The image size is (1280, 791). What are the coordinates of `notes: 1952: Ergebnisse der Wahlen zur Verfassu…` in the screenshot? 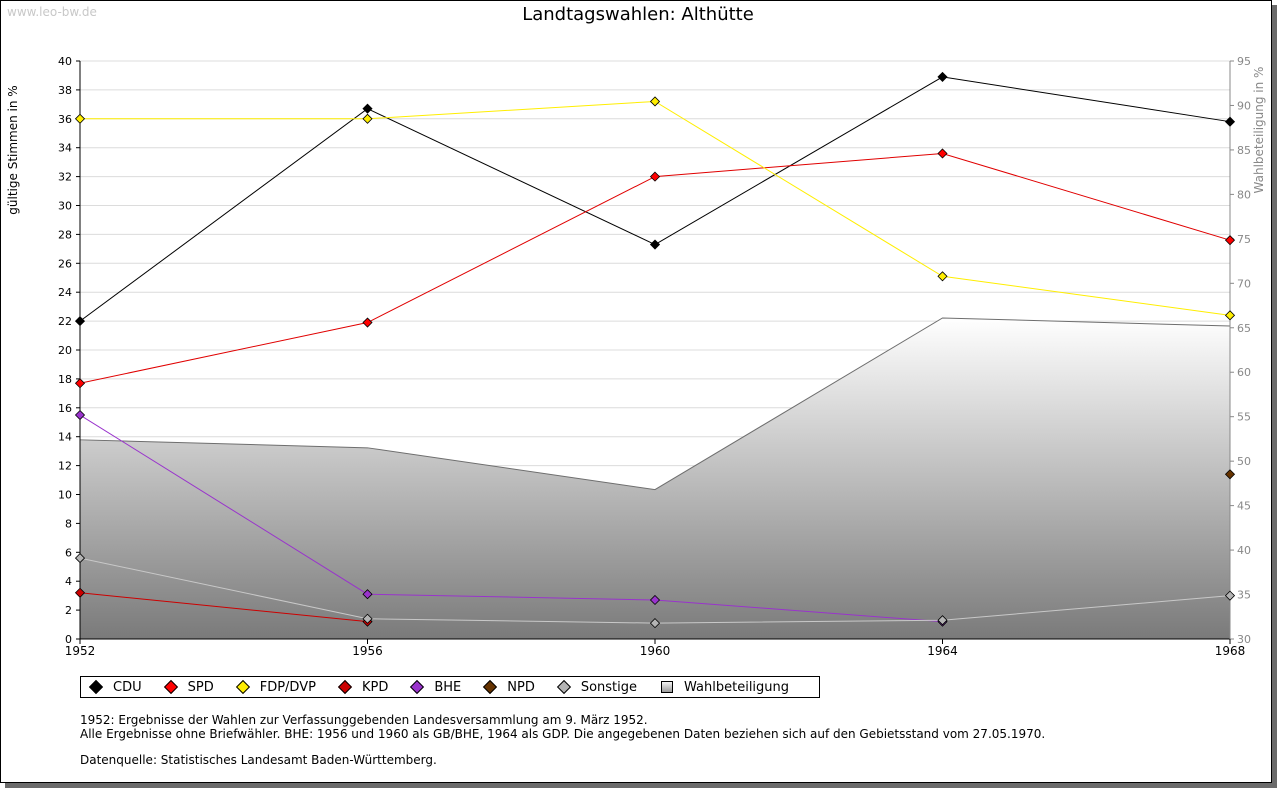 It's located at (562, 740).